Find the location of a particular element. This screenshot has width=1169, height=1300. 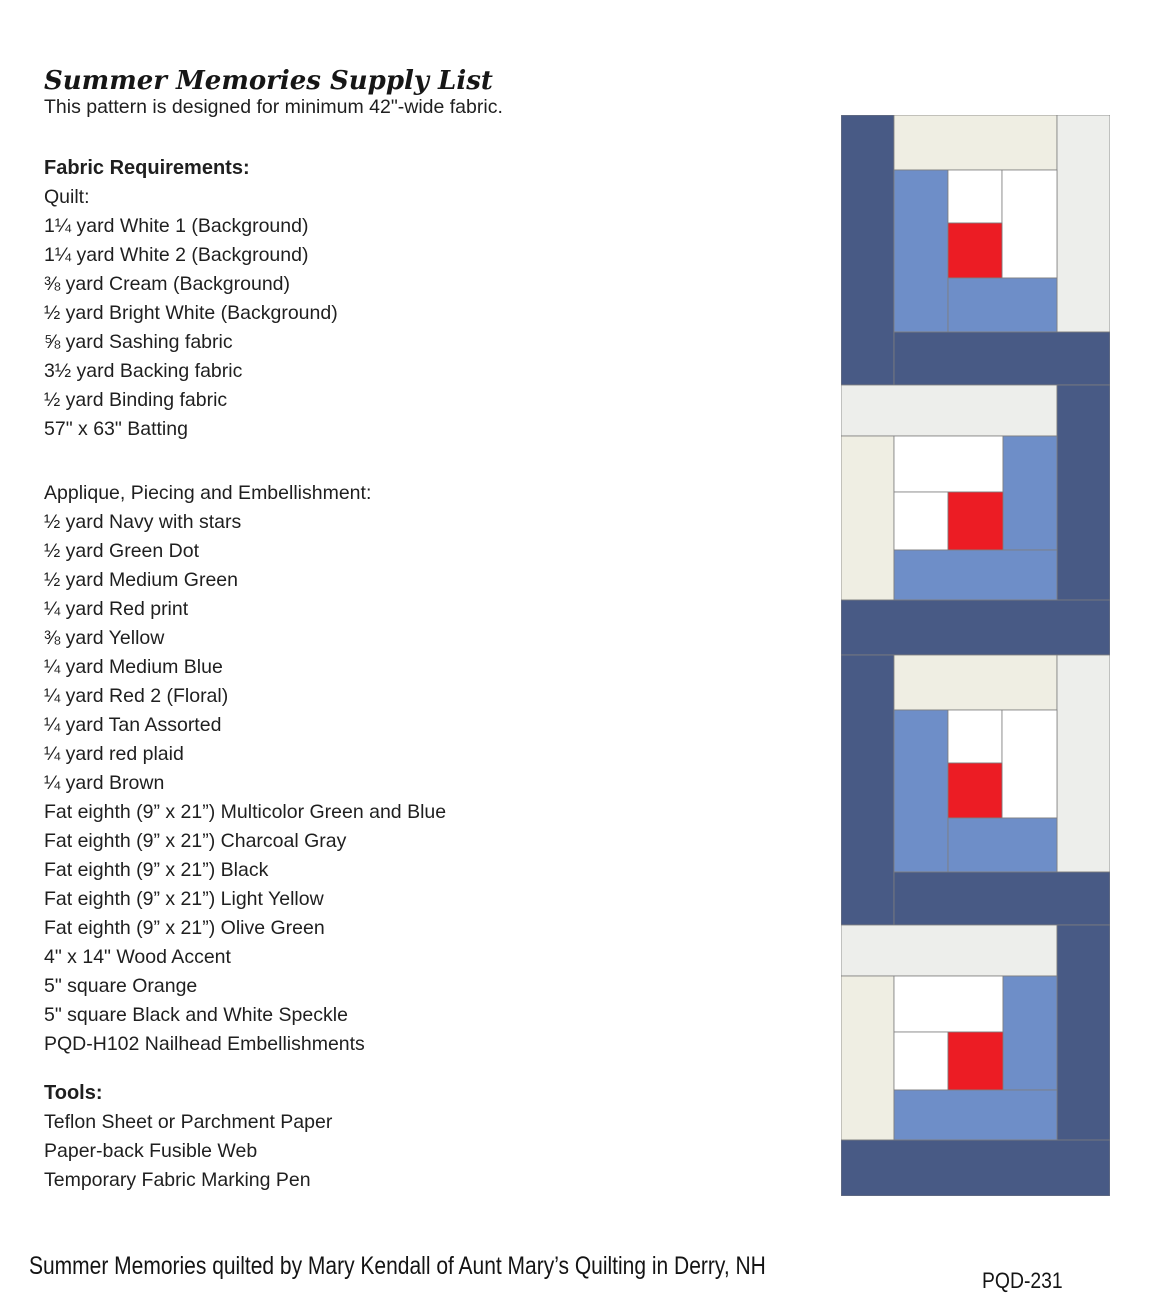

section-heading: Tools: is located at coordinates (73, 1093).